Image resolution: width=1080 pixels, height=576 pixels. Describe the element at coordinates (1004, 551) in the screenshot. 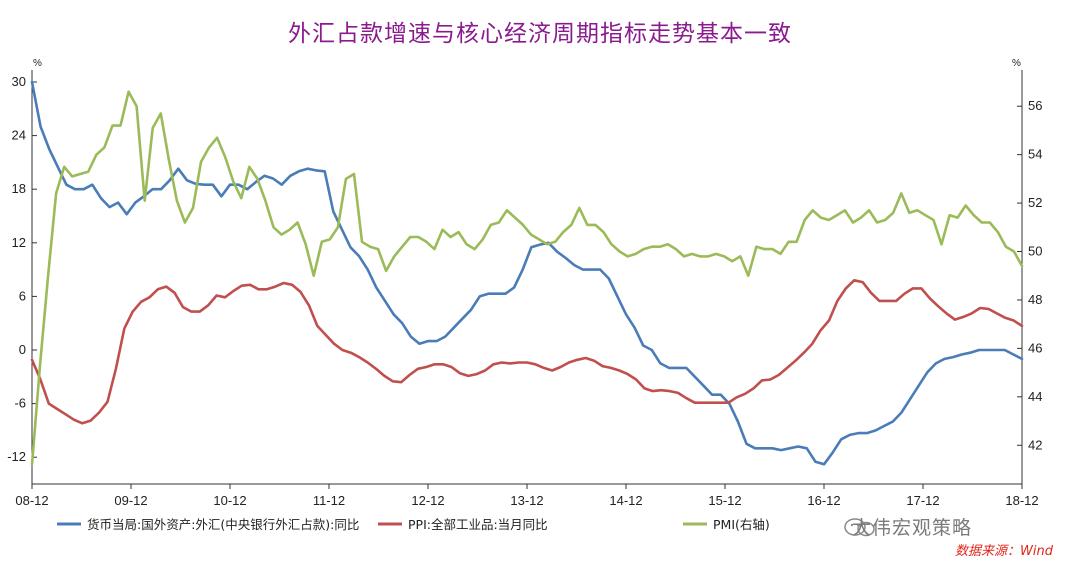

I see `data-source-note: 数据来源：Wind` at that location.